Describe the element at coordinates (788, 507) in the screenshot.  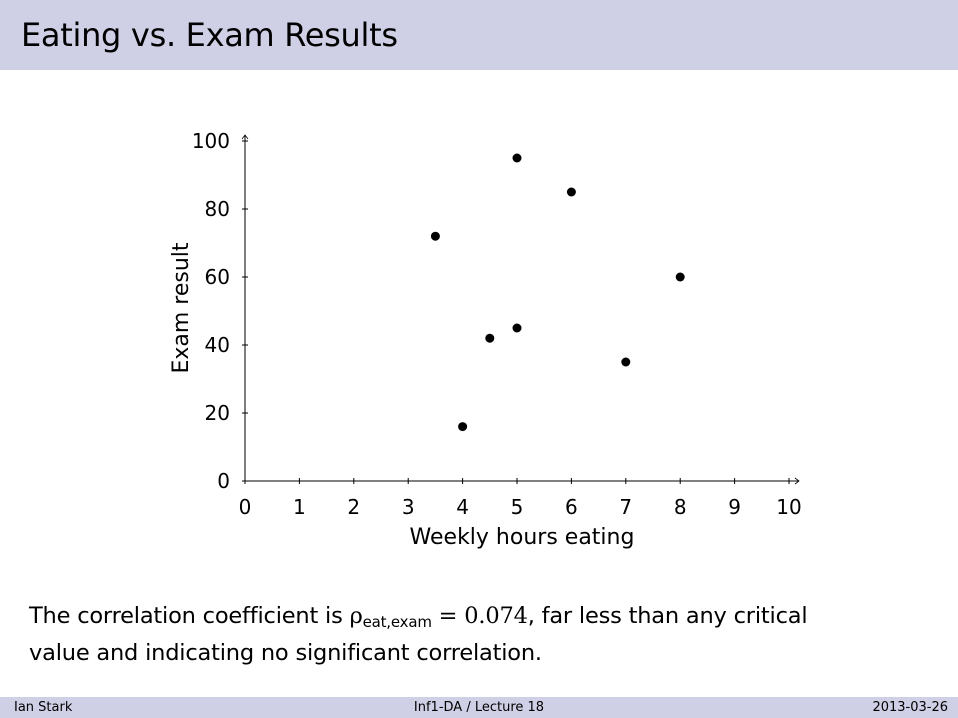
I see `x-tick-label: 10` at that location.